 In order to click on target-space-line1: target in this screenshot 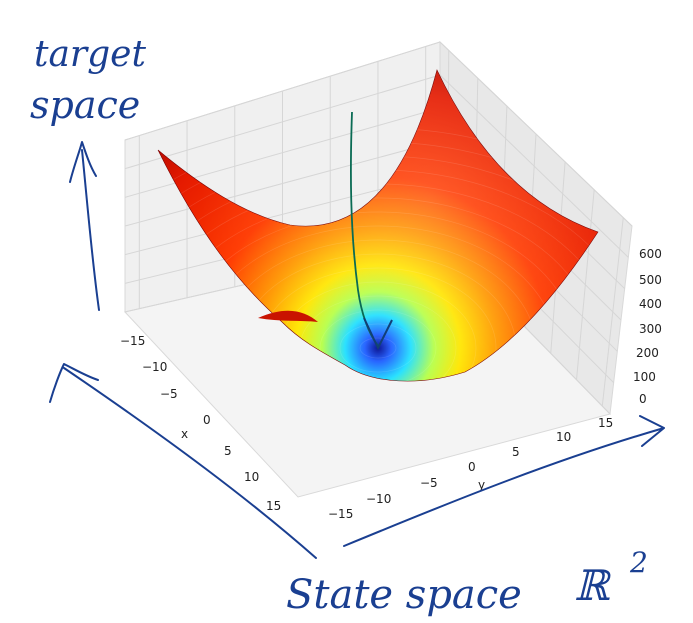, I will do `click(90, 54)`.